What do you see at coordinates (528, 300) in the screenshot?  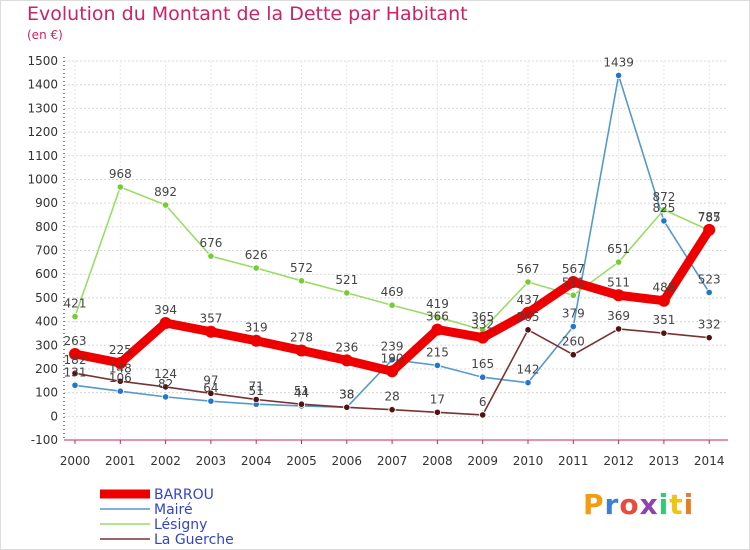 I see `data-label: 437` at bounding box center [528, 300].